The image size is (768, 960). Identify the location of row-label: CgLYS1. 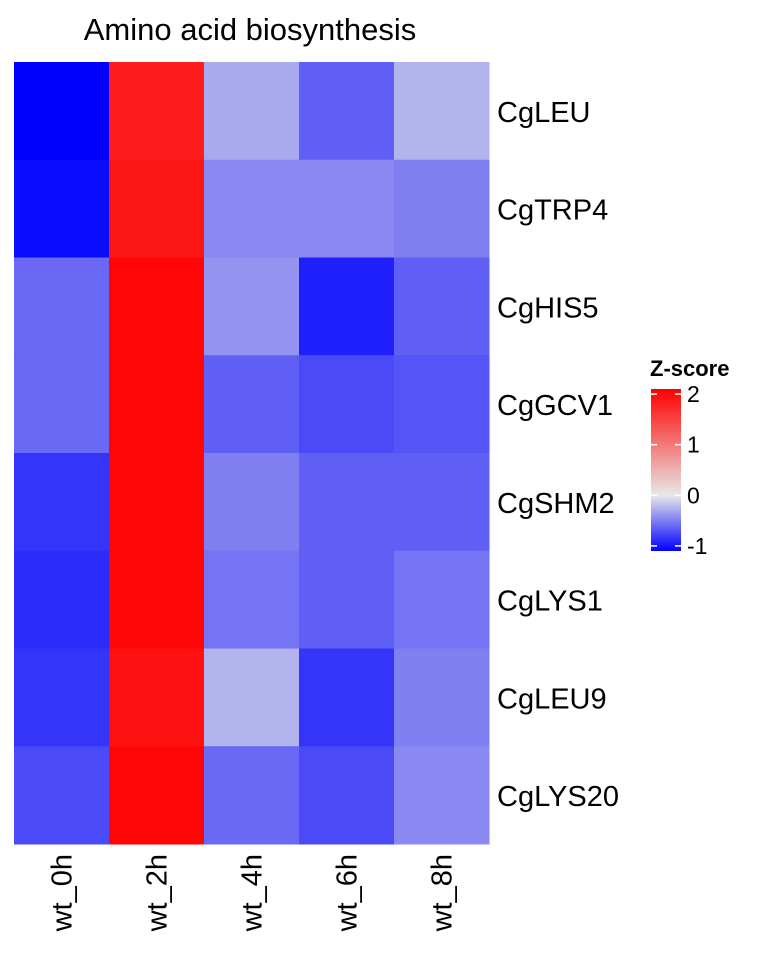
(550, 602).